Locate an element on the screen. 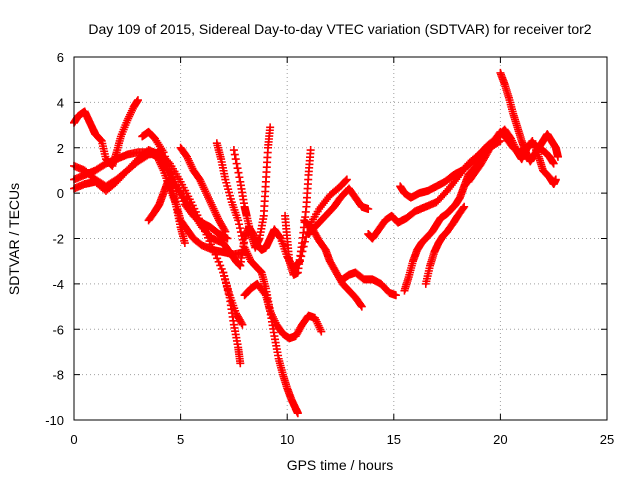 The width and height of the screenshot is (640, 480). y-tick-label: 0 is located at coordinates (60, 193).